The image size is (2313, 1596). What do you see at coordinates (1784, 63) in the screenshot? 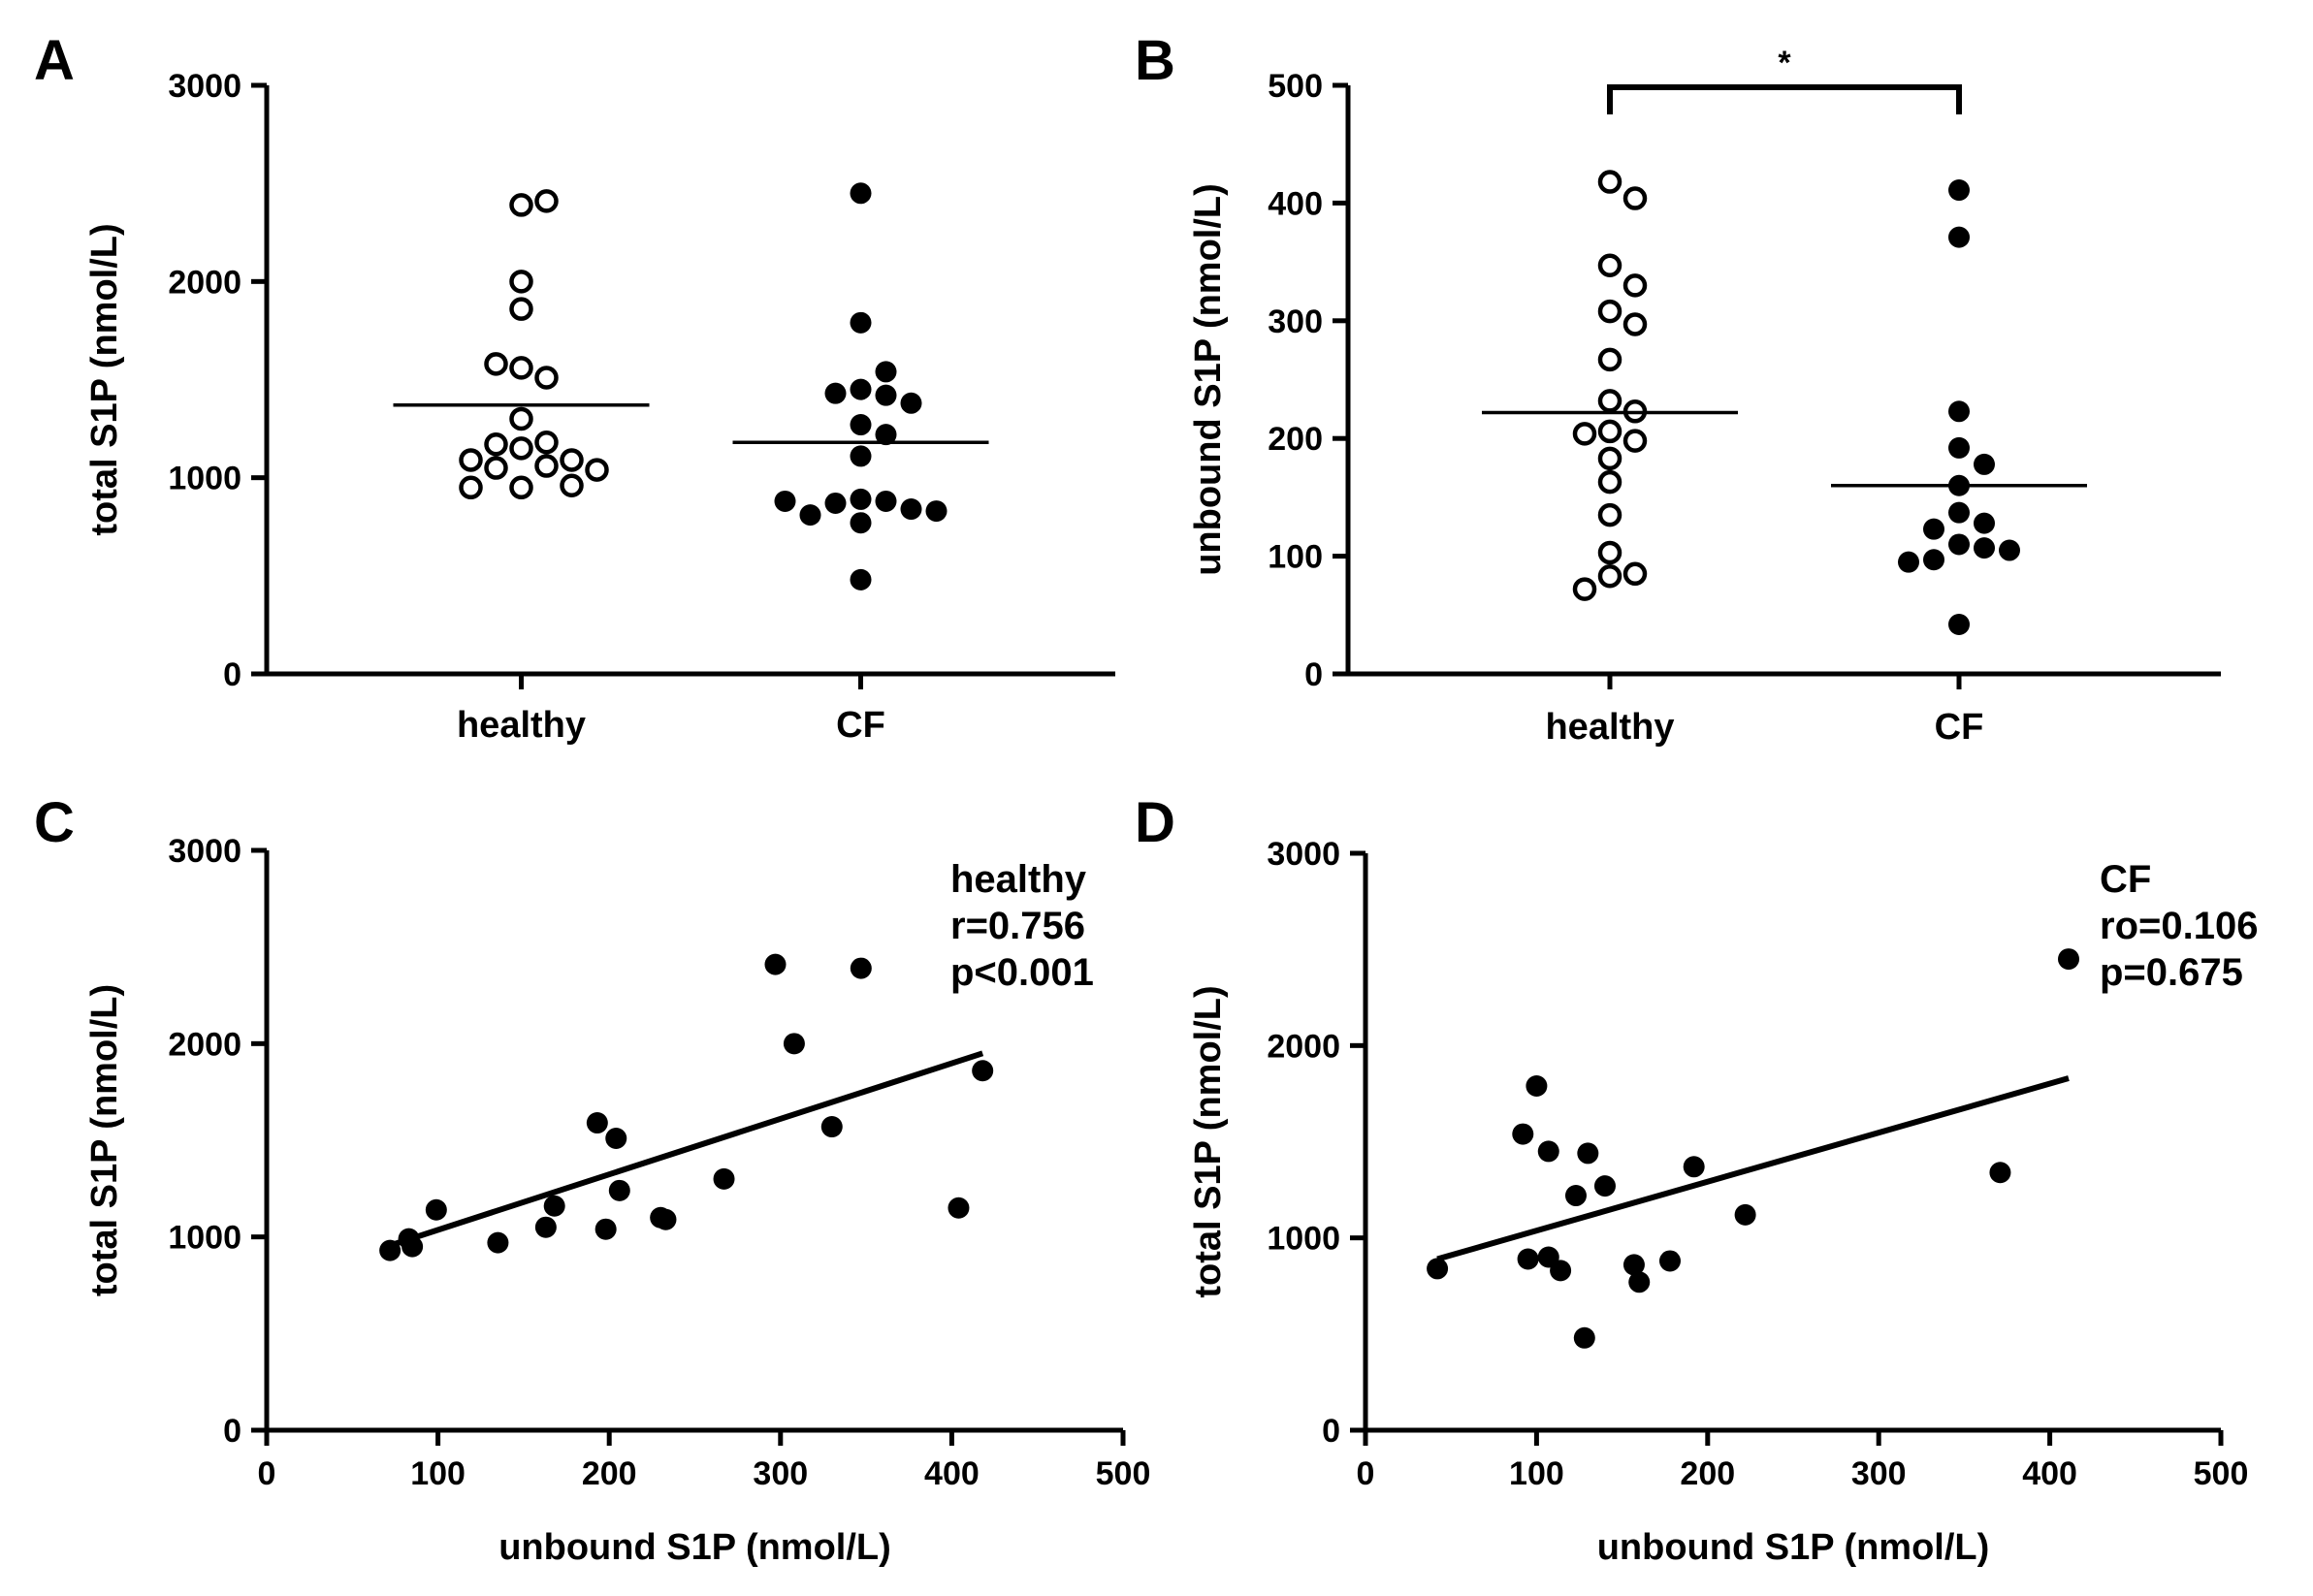
I see `significance-asterisk: *` at bounding box center [1784, 63].